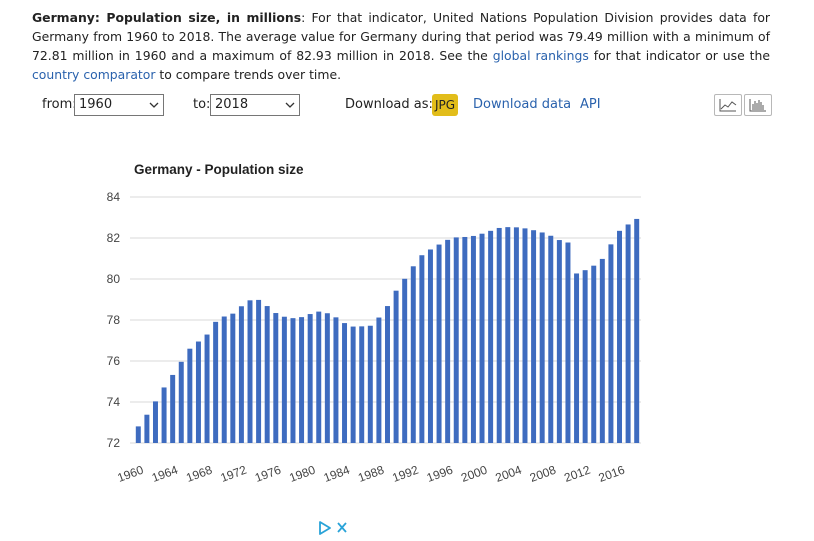 The image size is (814, 541). What do you see at coordinates (293, 380) in the screenshot?
I see `bar-1978` at bounding box center [293, 380].